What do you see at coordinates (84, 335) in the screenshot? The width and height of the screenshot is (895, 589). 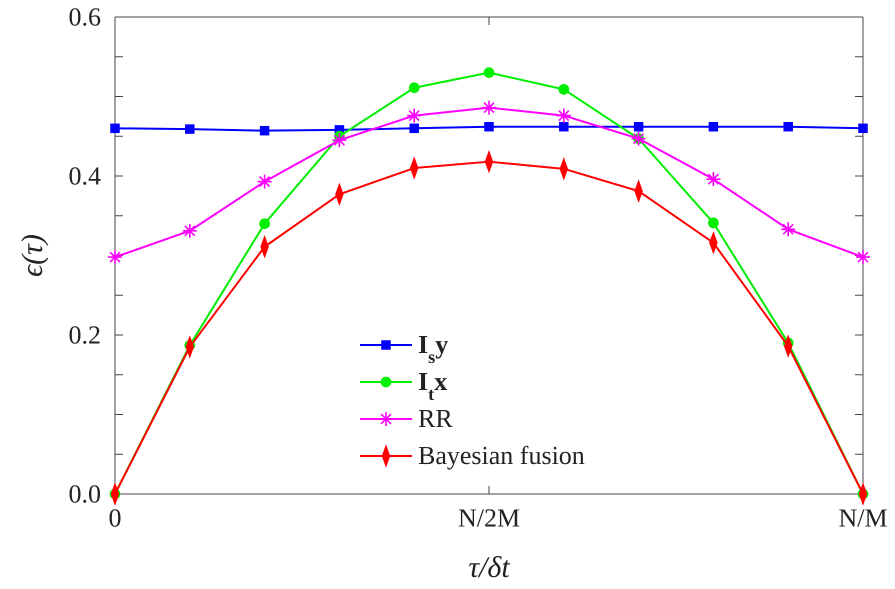 I see `y-tick-label: 0.2` at bounding box center [84, 335].